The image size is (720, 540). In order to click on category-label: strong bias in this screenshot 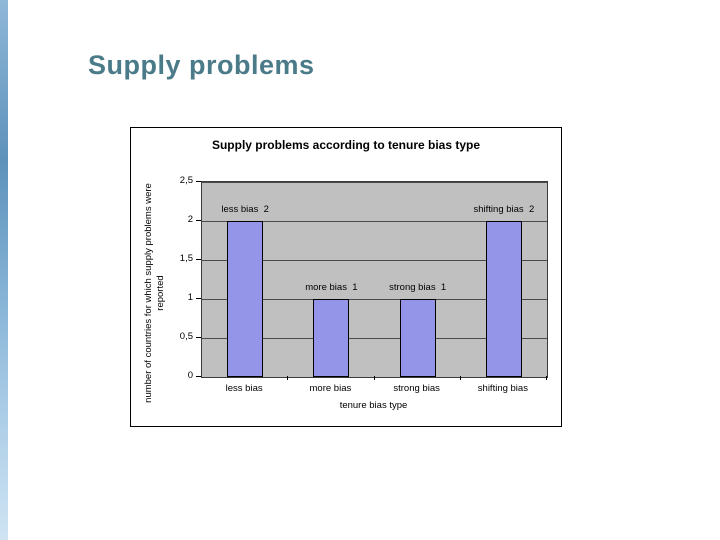, I will do `click(416, 388)`.